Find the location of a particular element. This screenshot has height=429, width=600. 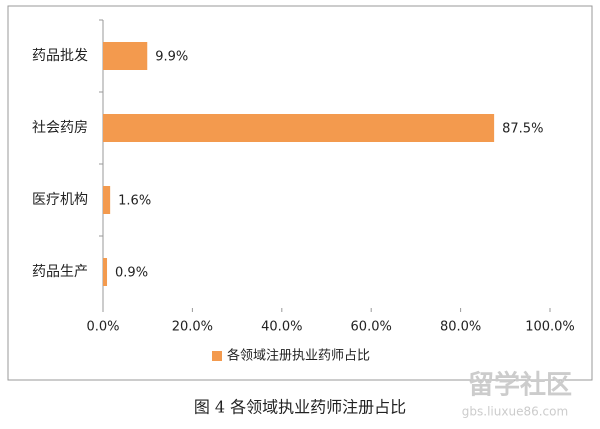

x-tick-label: 40.0% is located at coordinates (281, 327).